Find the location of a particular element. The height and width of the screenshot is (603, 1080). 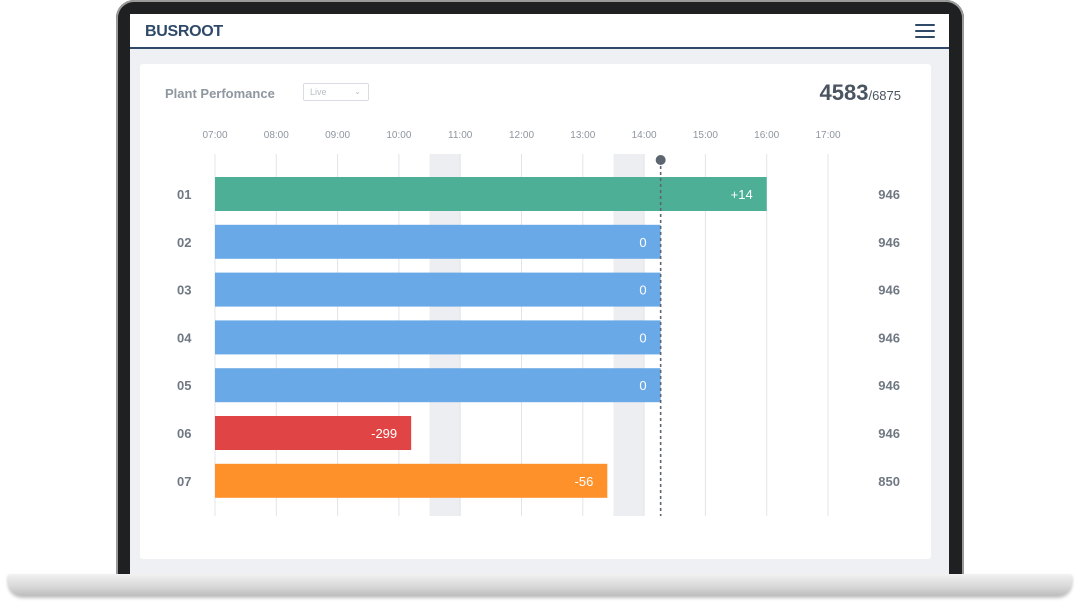

time-tick-label: 12:00 is located at coordinates (521, 135).